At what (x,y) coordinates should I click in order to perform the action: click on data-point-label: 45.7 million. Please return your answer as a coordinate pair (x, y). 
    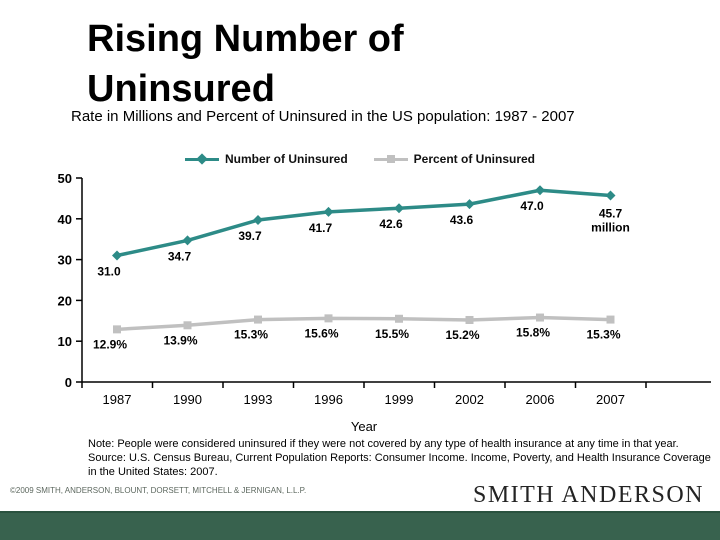
    Looking at the image, I should click on (610, 221).